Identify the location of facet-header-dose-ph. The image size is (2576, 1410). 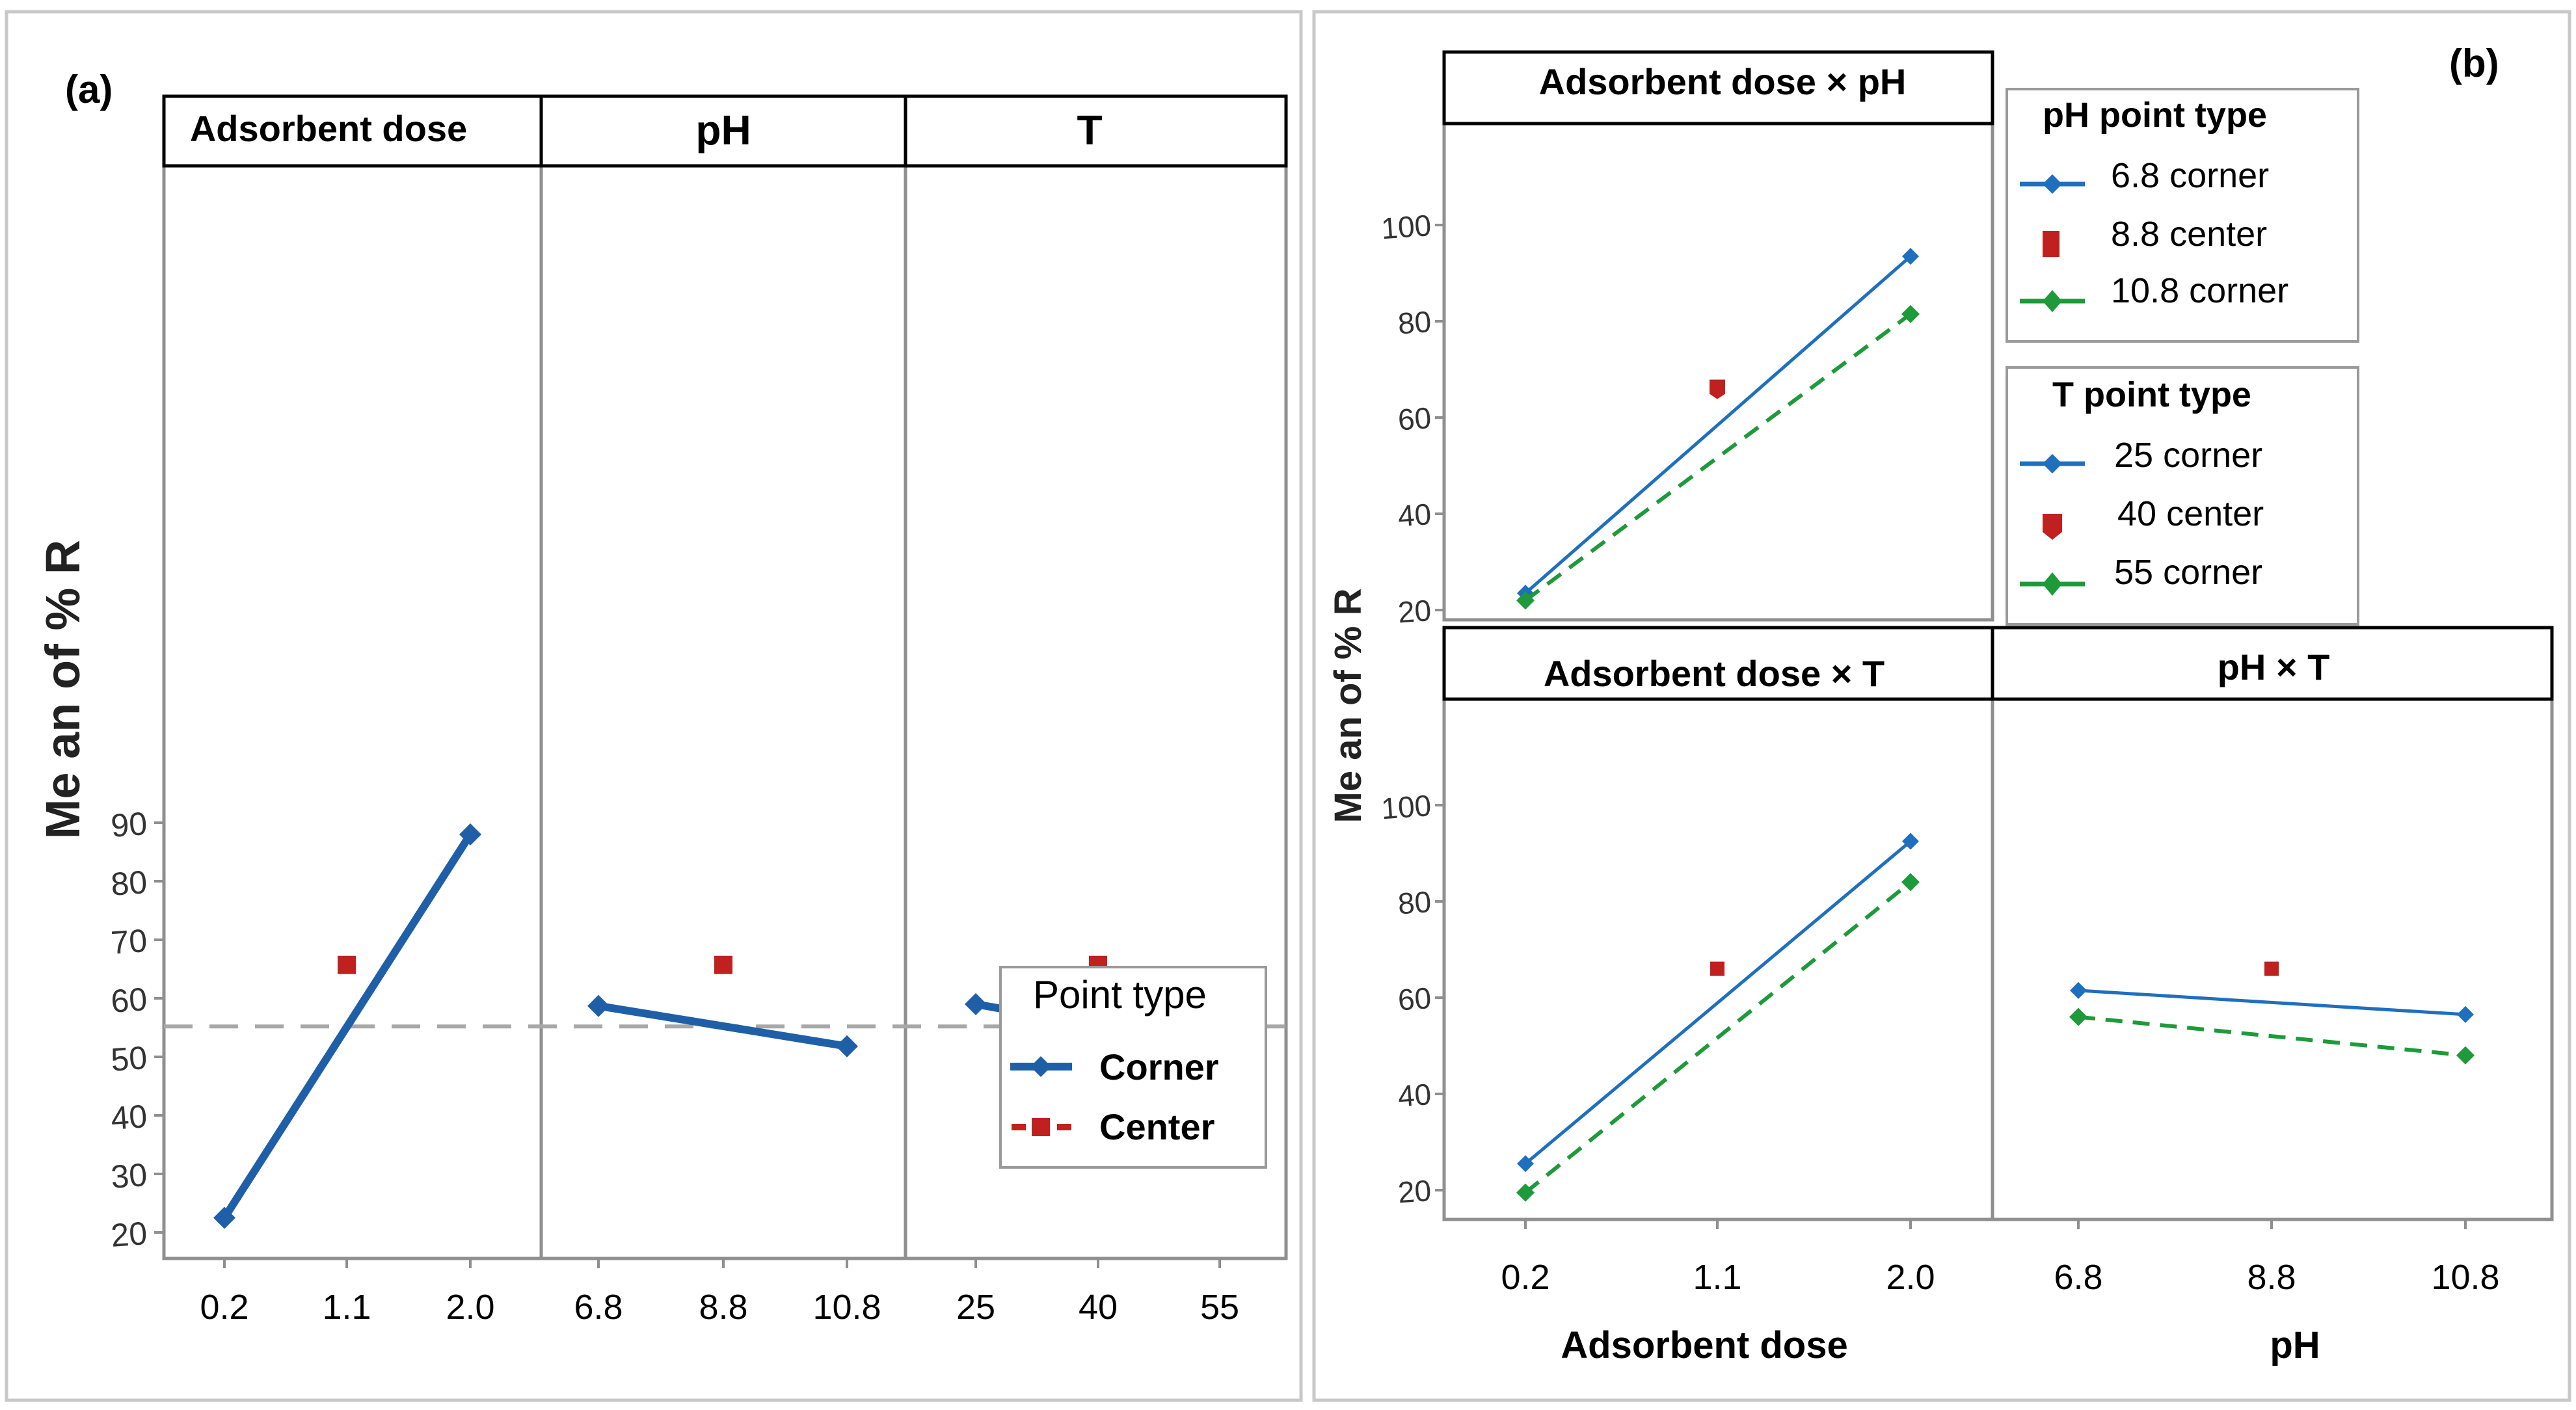
(1718, 88).